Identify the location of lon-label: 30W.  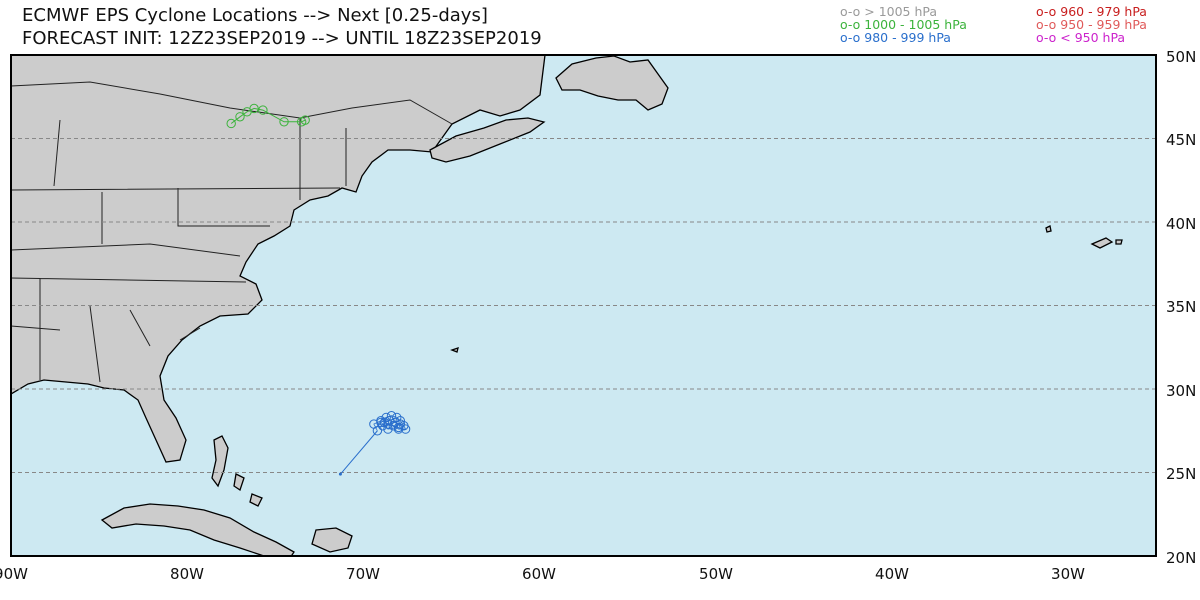
(1068, 574).